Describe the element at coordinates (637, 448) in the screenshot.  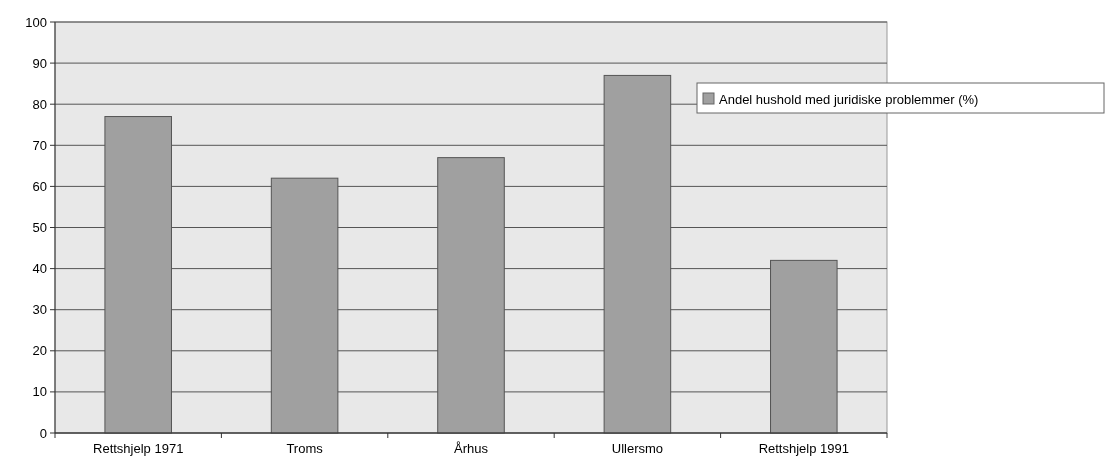
I see `x-tick-label: Ullersmo` at that location.